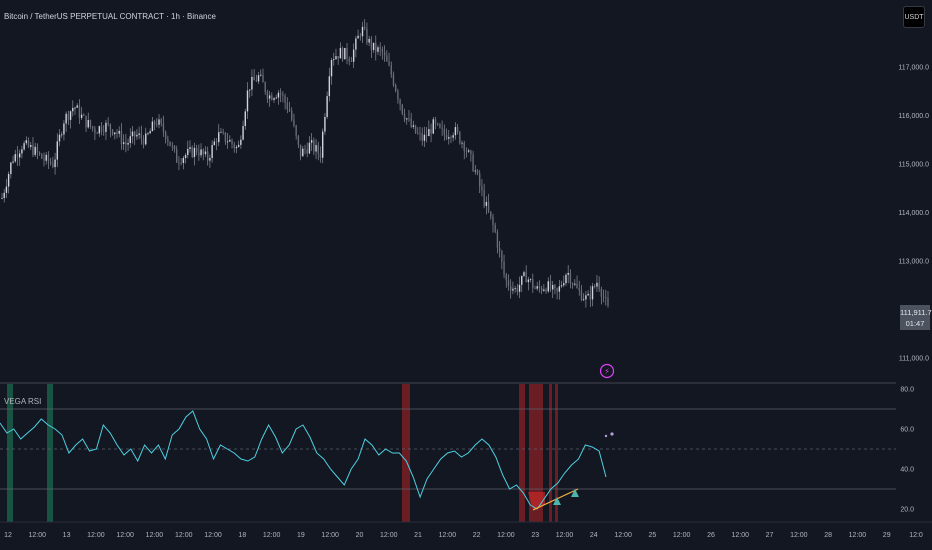  Describe the element at coordinates (914, 17) in the screenshot. I see `currency-button: USDT` at that location.